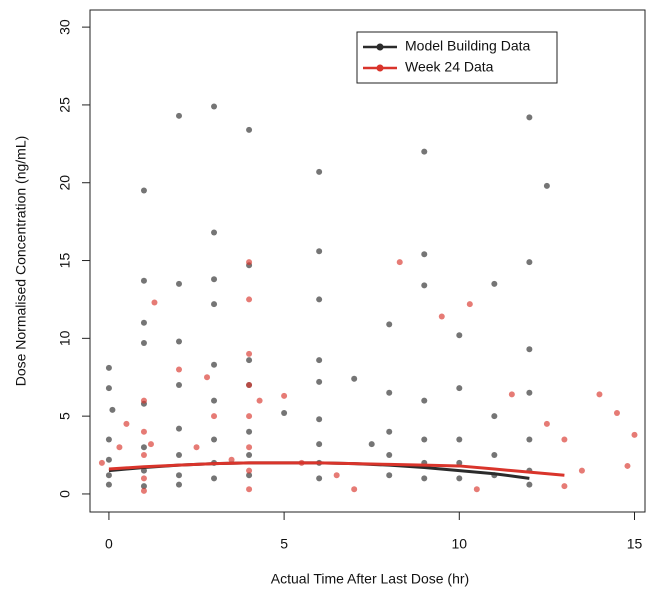 Image resolution: width=647 pixels, height=595 pixels. Describe the element at coordinates (65, 183) in the screenshot. I see `y-tick-label: 20` at that location.